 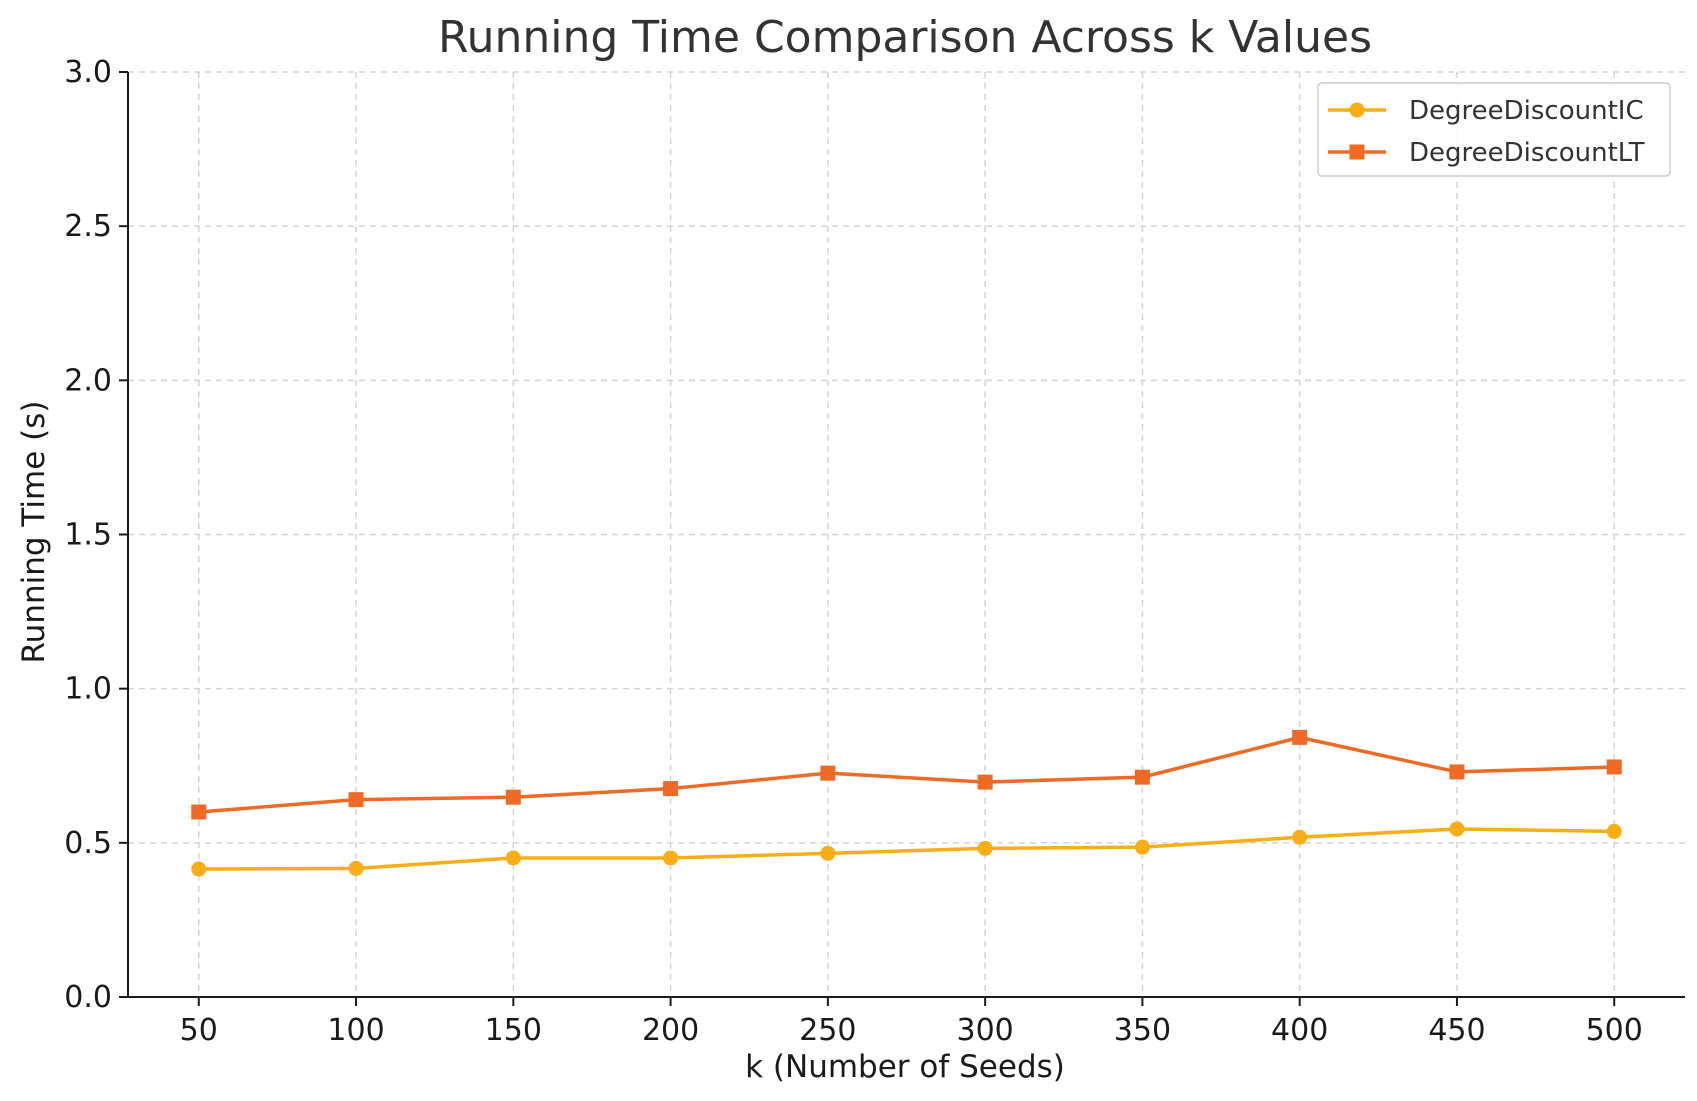 I want to click on y-tick-label: 1.5, so click(x=88, y=535).